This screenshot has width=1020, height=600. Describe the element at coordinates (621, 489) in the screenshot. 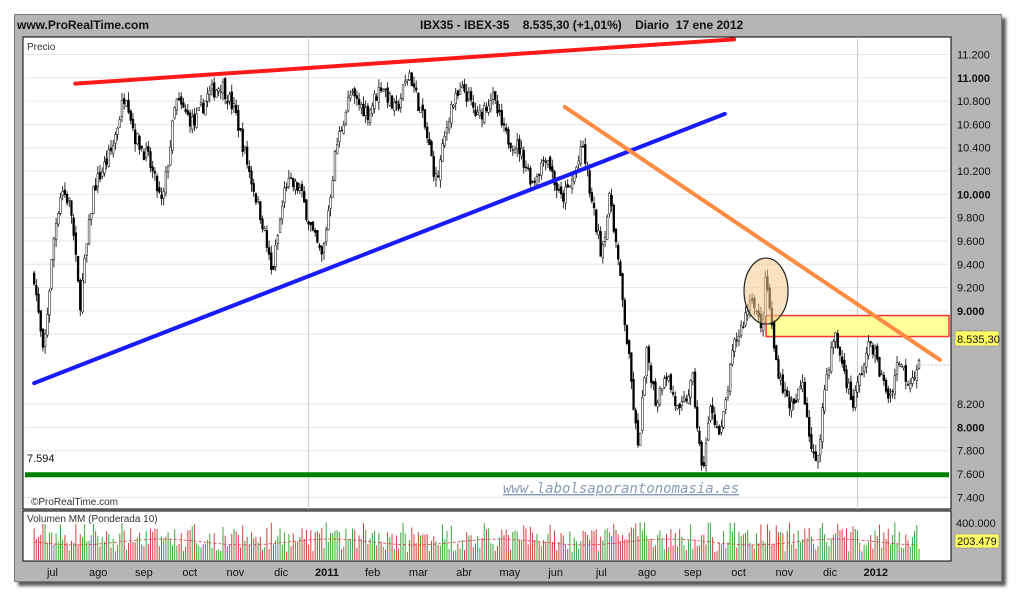

I see `watermark: www.labolsaporantonomasia.es` at that location.